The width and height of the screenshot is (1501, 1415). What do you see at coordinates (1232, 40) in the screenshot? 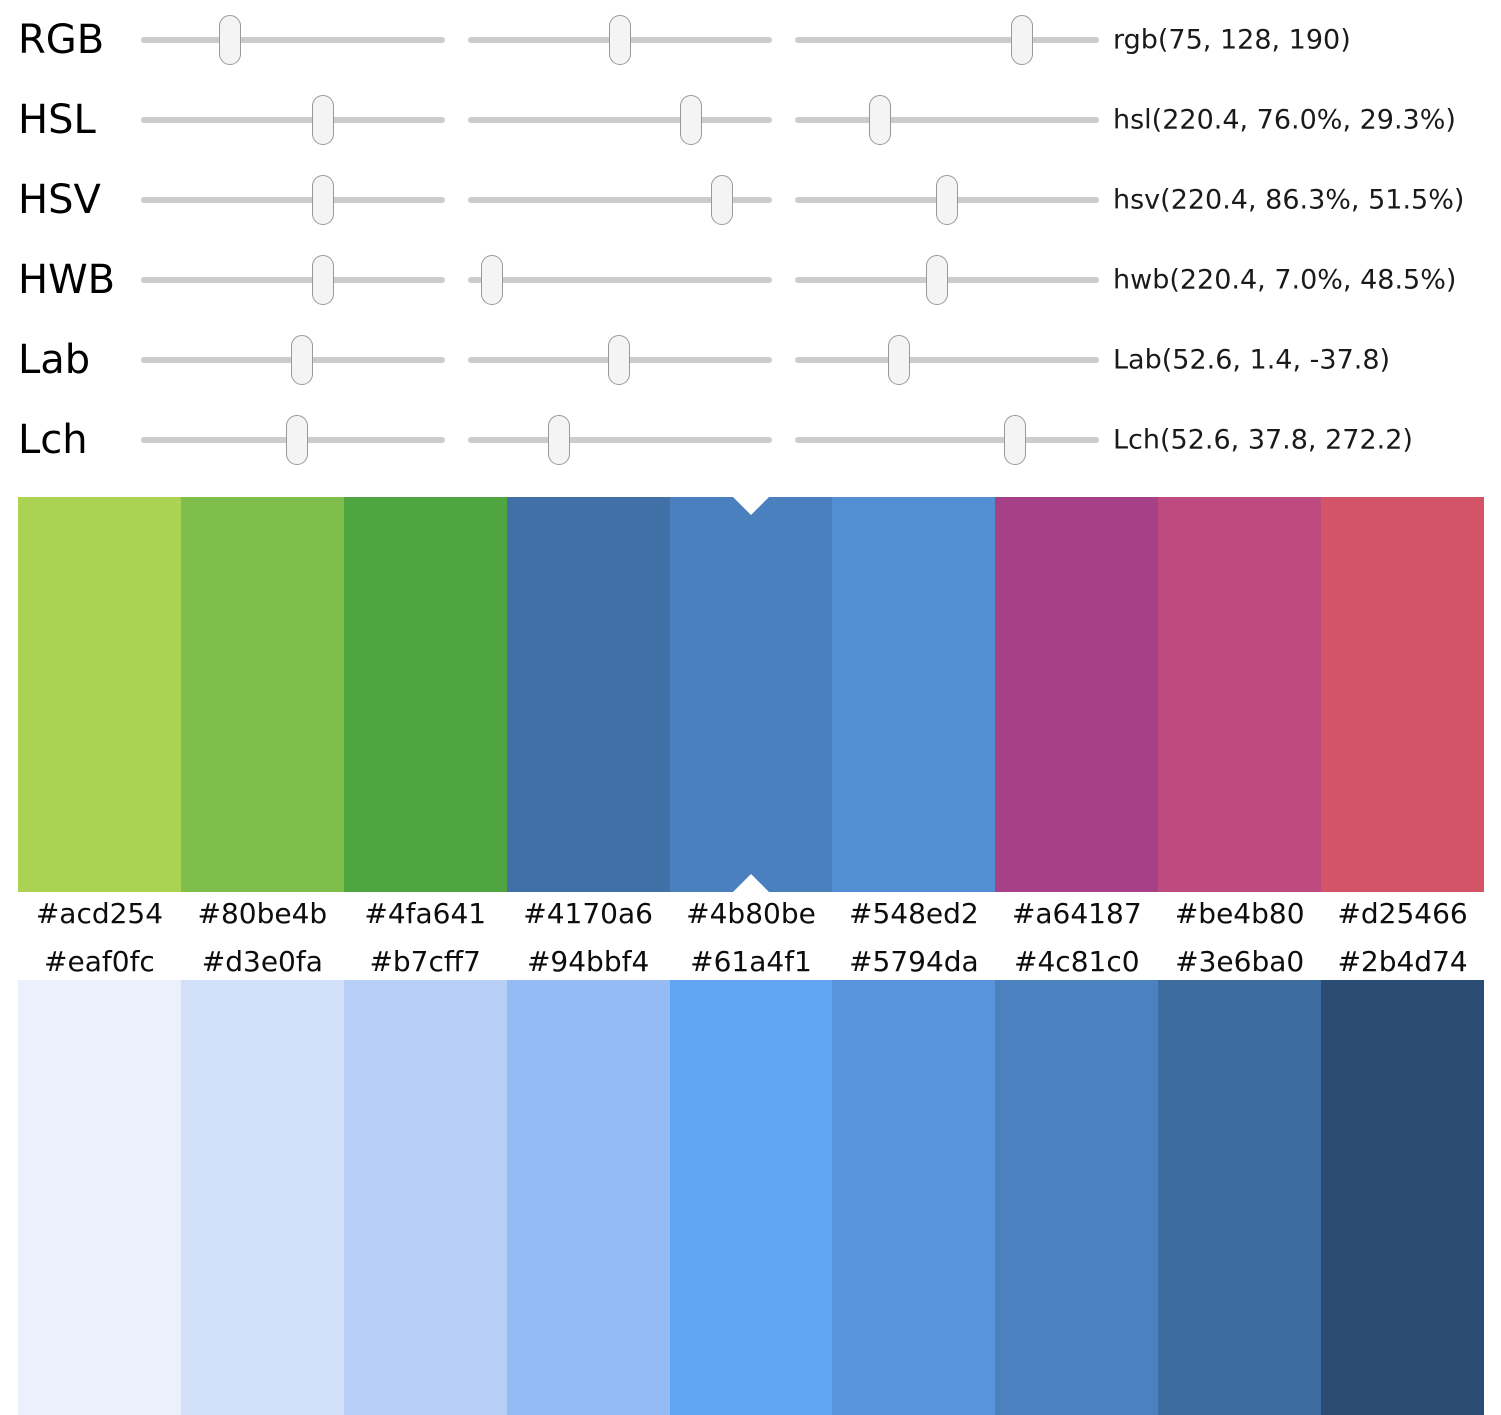
I see `color-value-text: rgb(75, 128, 190)` at bounding box center [1232, 40].